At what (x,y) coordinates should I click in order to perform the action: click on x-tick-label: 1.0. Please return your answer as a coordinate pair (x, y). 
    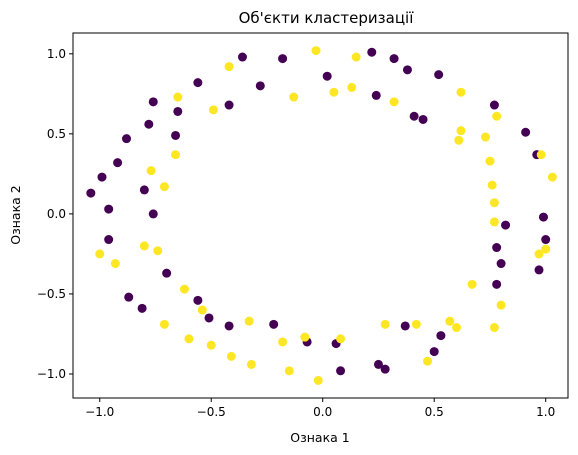
    Looking at the image, I should click on (545, 412).